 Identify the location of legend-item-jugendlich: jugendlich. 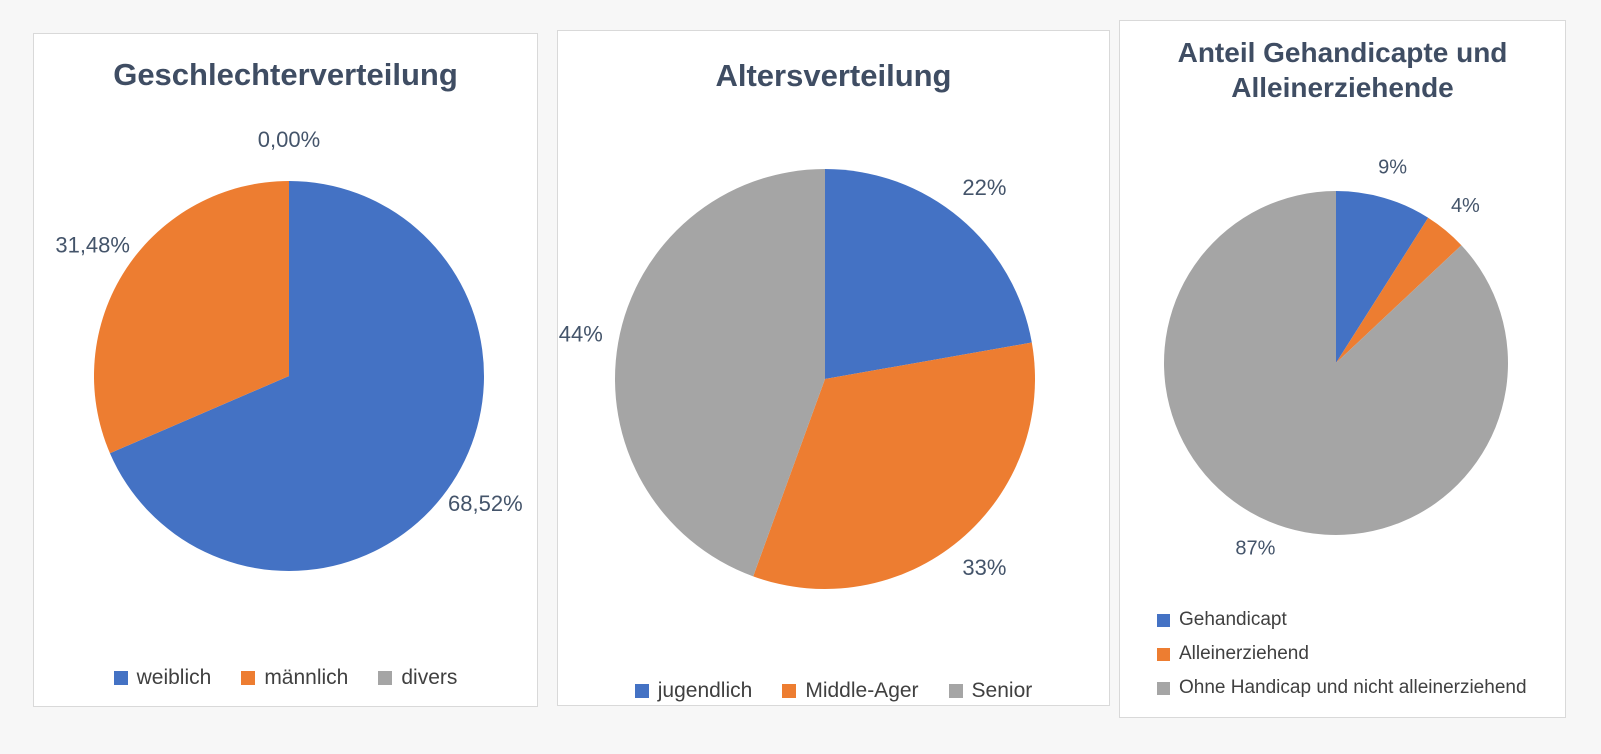
(693, 691).